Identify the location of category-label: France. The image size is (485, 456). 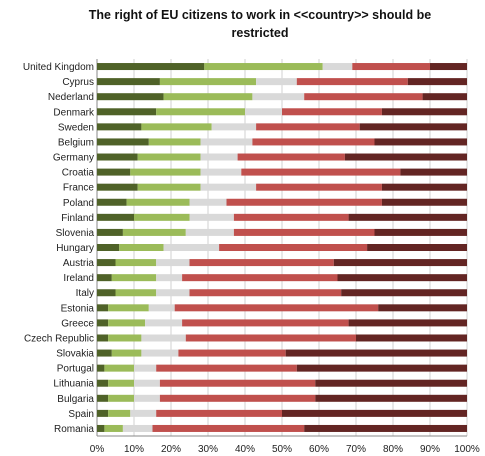
(79, 188).